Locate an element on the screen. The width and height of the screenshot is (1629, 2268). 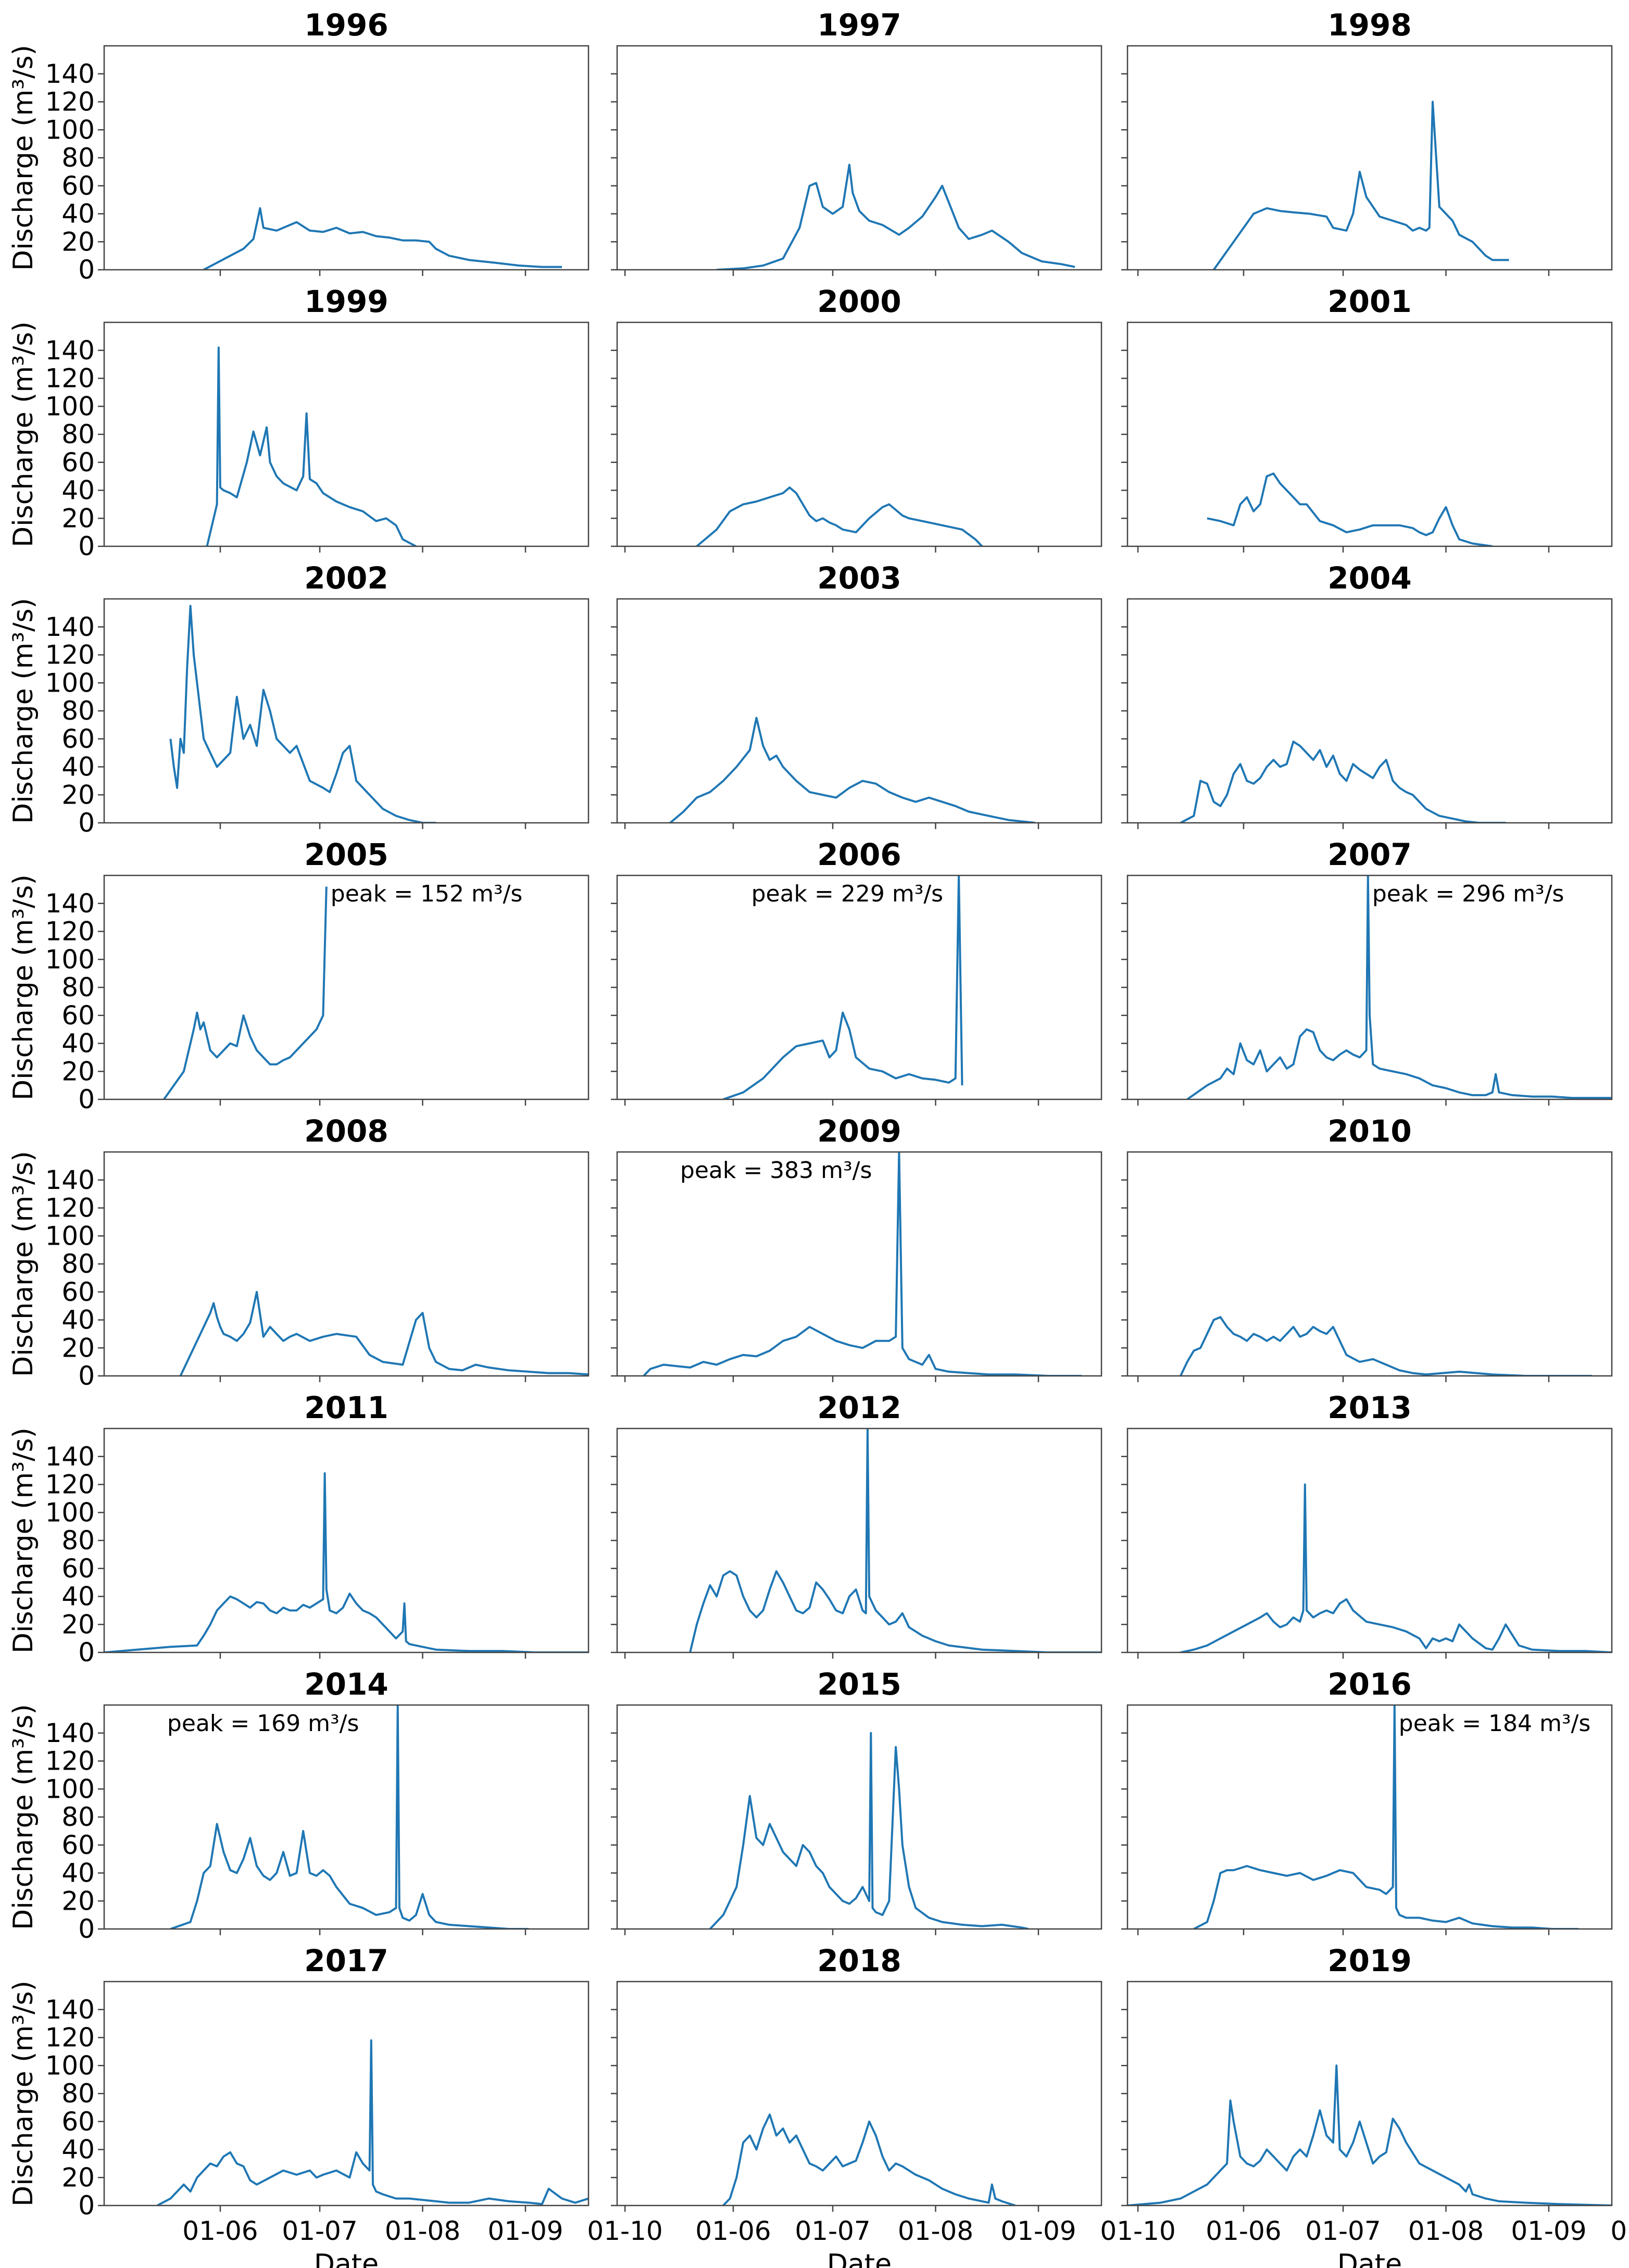
peak-annotation: peak = 169 m³/s is located at coordinates (263, 1723).